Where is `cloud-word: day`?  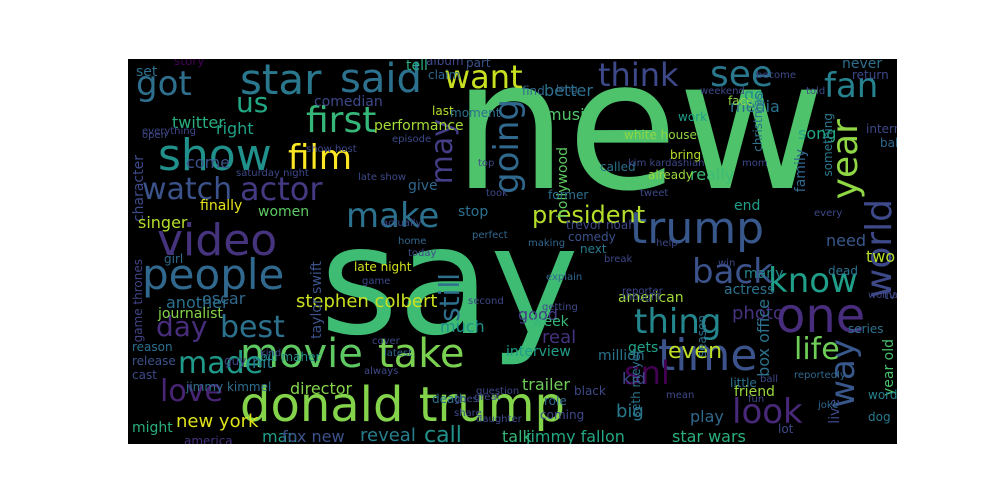 cloud-word: day is located at coordinates (182, 326).